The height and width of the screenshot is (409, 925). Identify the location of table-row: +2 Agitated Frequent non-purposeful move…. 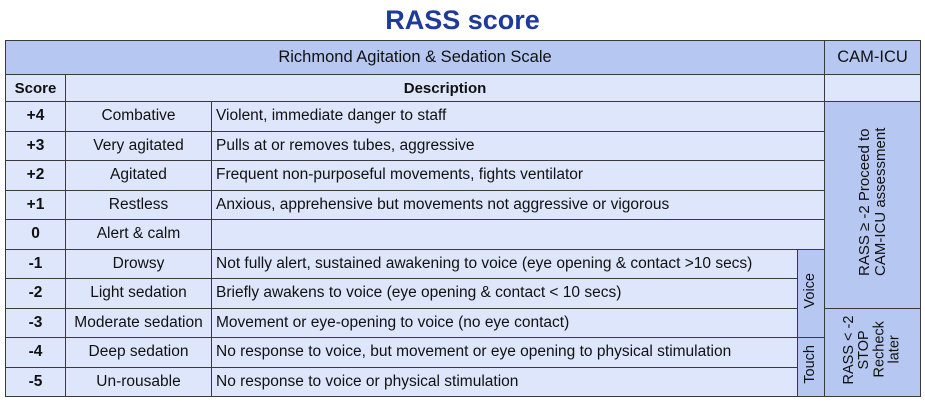
(463, 175).